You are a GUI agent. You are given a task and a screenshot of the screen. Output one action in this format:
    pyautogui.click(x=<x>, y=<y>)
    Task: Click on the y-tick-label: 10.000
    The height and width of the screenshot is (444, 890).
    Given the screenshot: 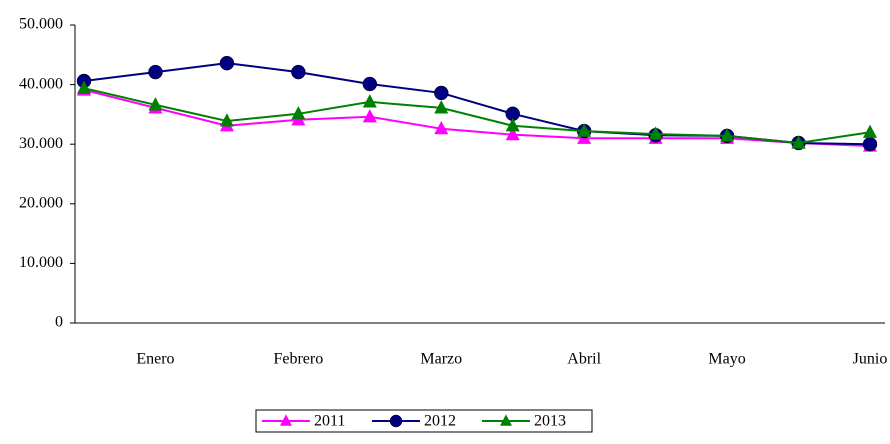 What is the action you would take?
    pyautogui.click(x=41, y=262)
    